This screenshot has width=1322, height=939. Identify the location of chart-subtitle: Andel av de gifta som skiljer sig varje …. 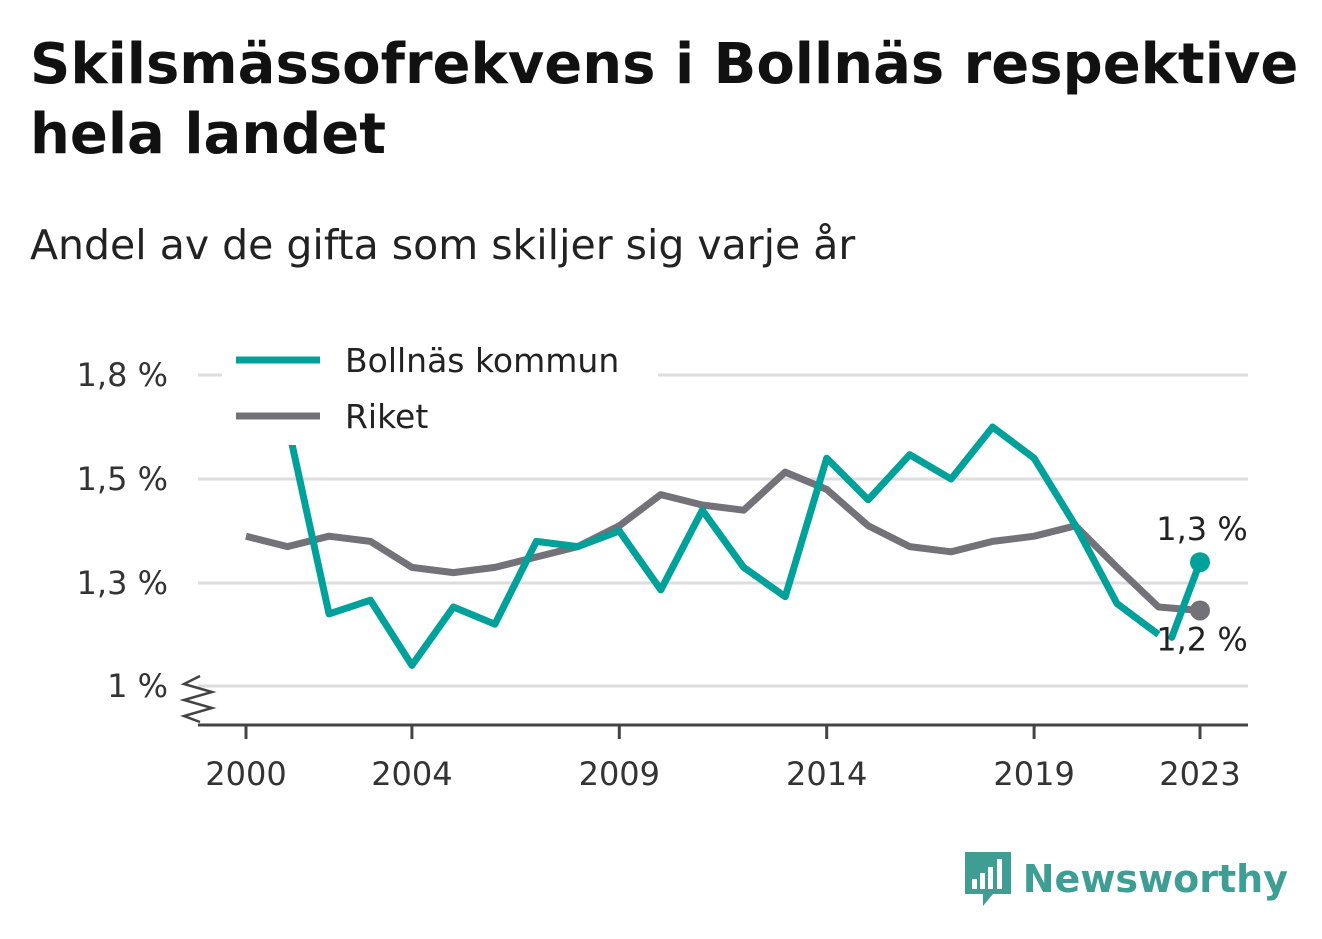
(443, 245).